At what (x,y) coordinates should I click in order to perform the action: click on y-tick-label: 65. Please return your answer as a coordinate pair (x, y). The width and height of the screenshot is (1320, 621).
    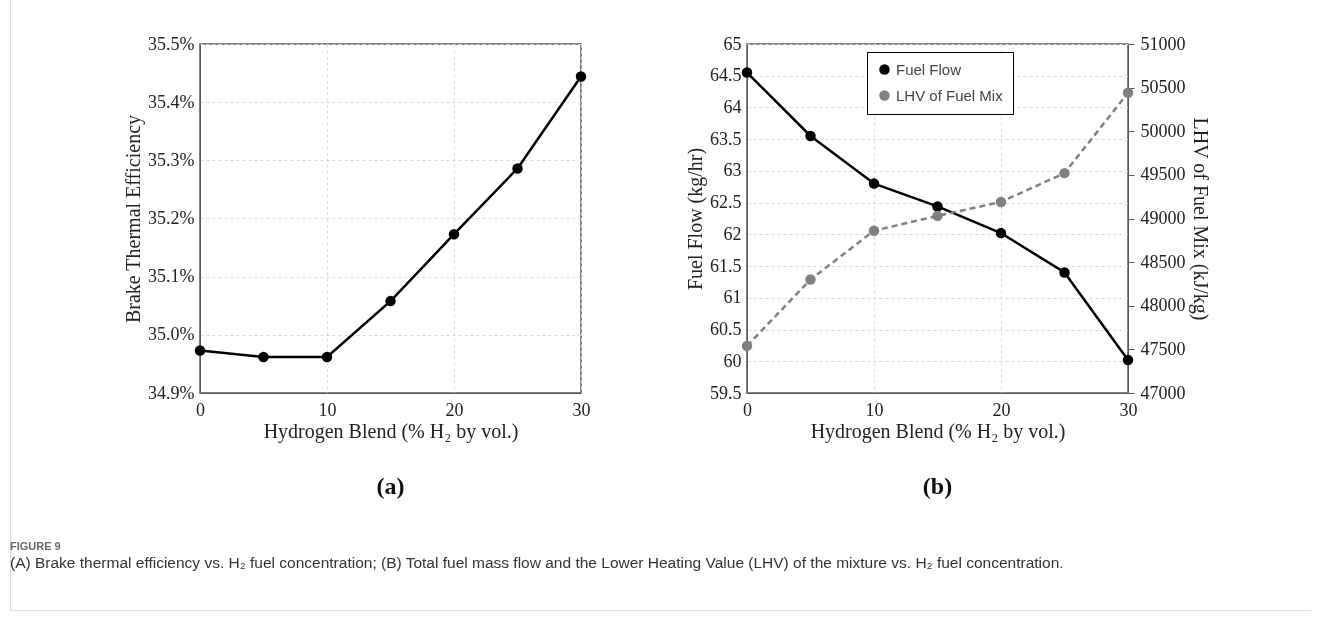
    Looking at the image, I should click on (732, 43).